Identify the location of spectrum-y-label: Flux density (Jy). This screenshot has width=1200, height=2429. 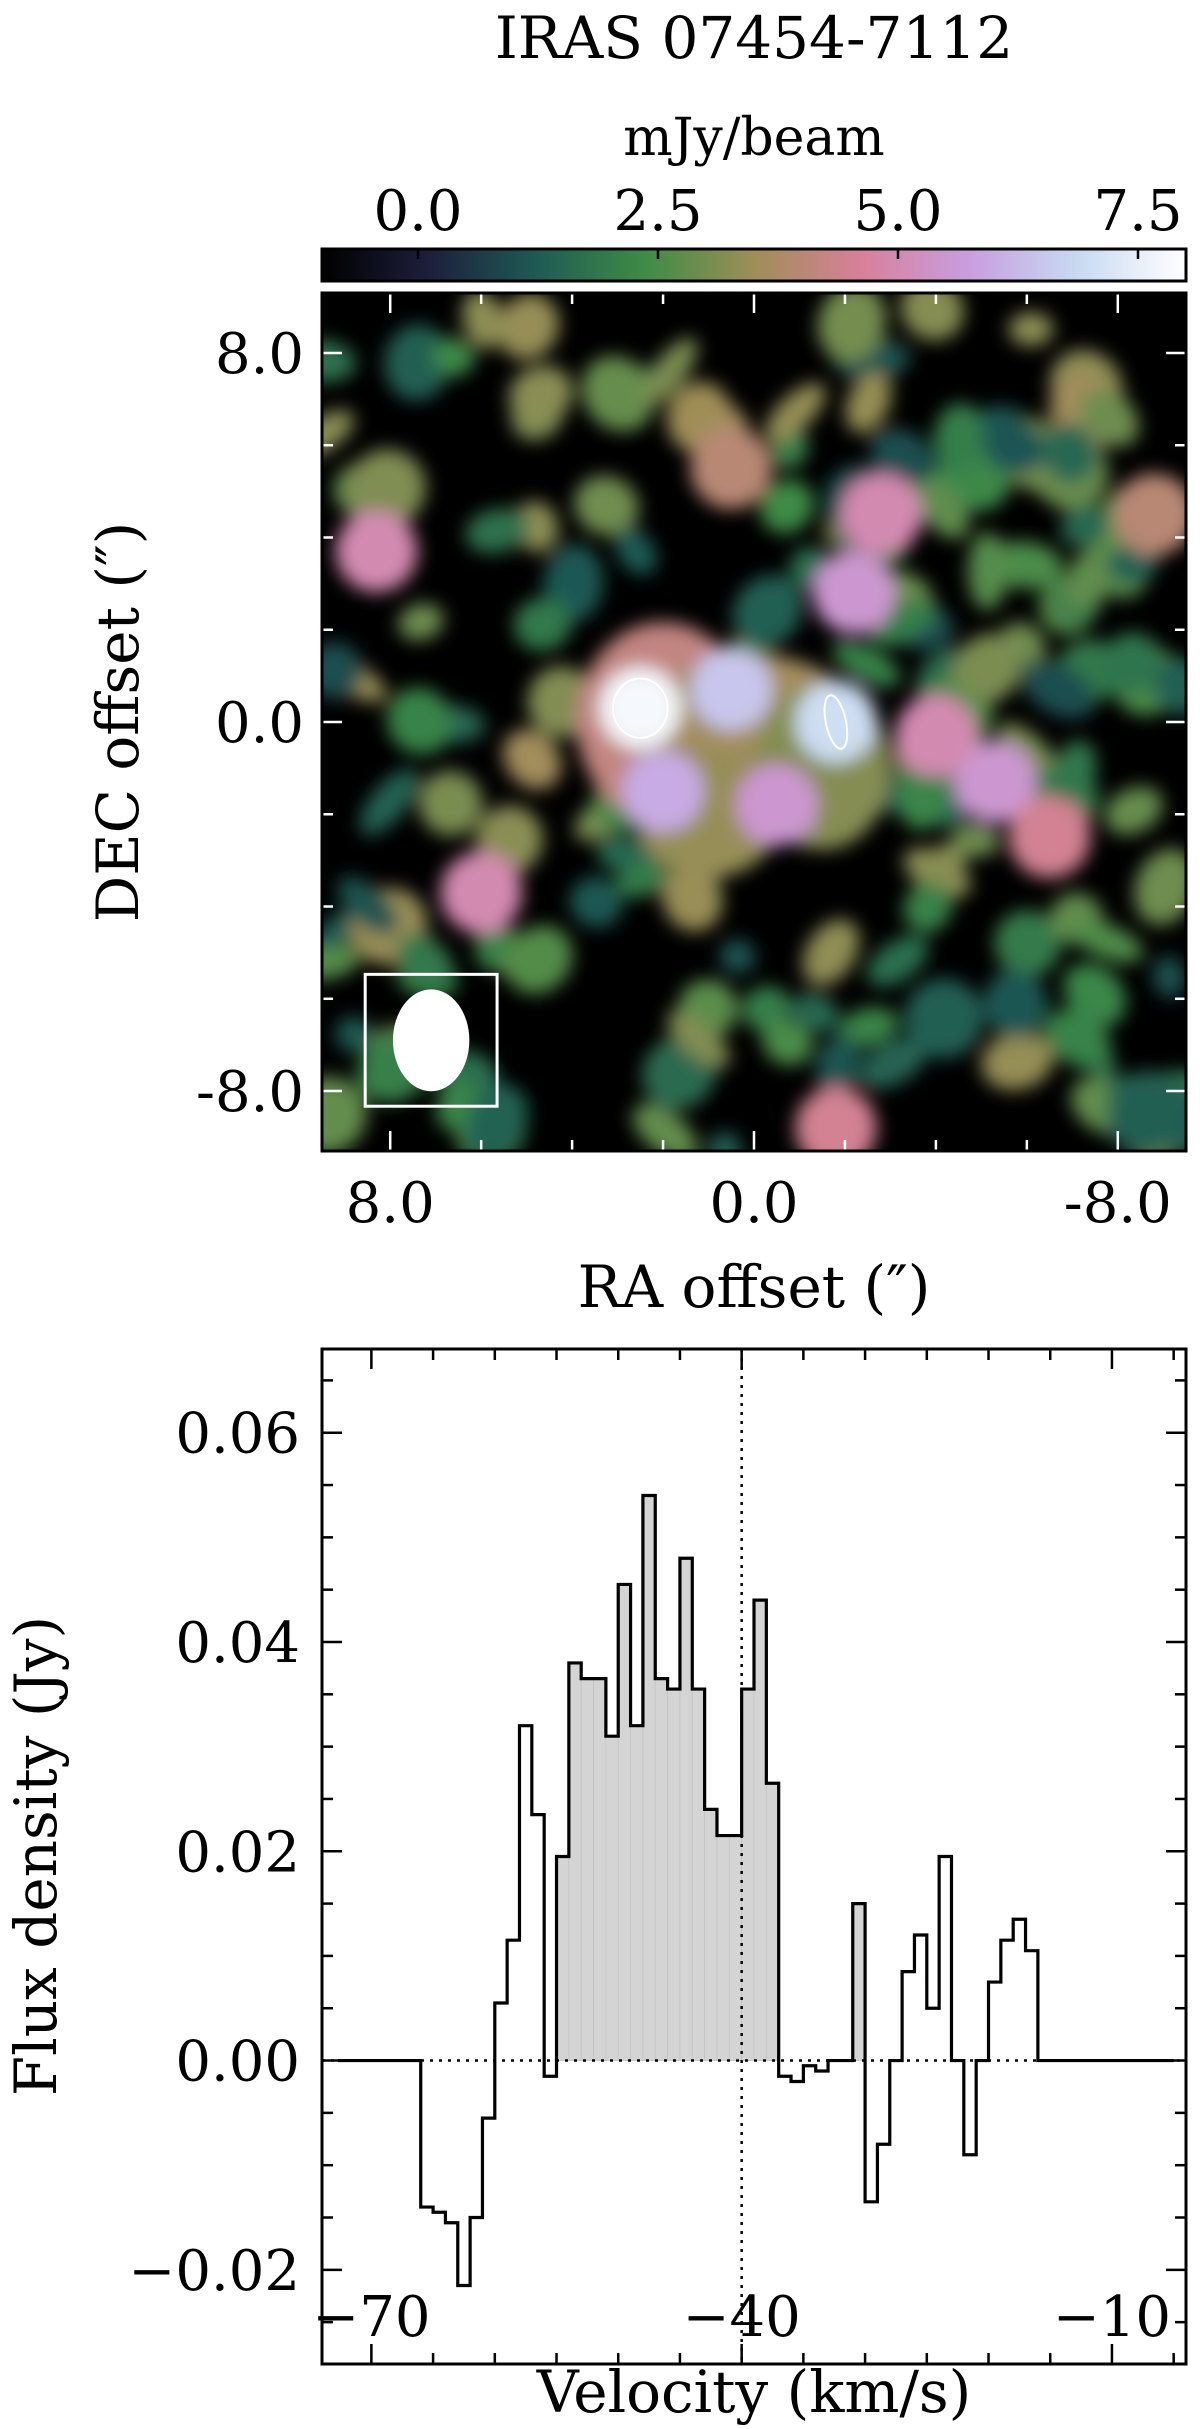
(36, 1856).